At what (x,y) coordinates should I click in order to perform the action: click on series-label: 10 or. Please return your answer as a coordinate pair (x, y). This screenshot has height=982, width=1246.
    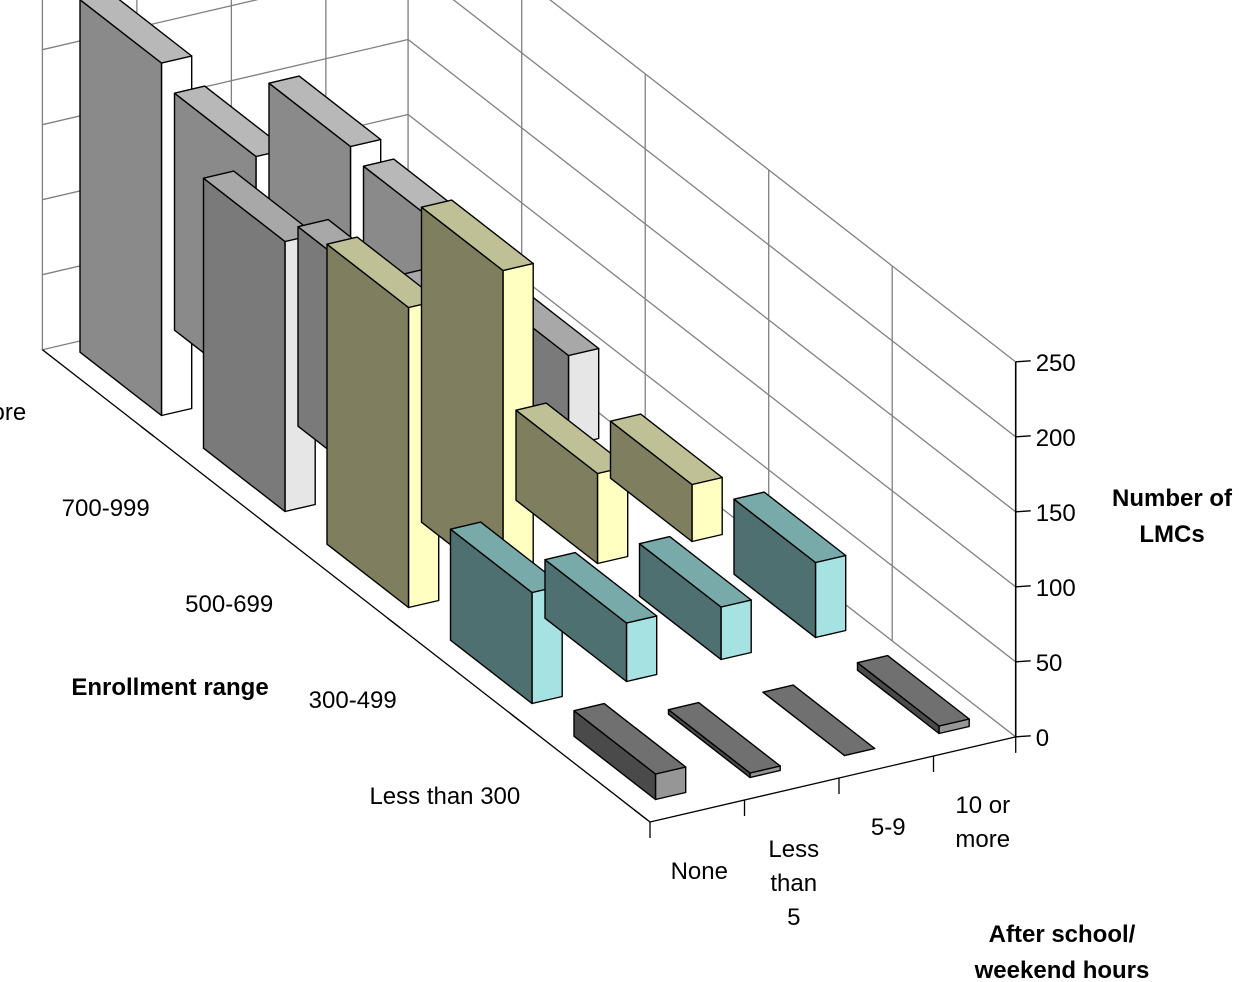
    Looking at the image, I should click on (982, 805).